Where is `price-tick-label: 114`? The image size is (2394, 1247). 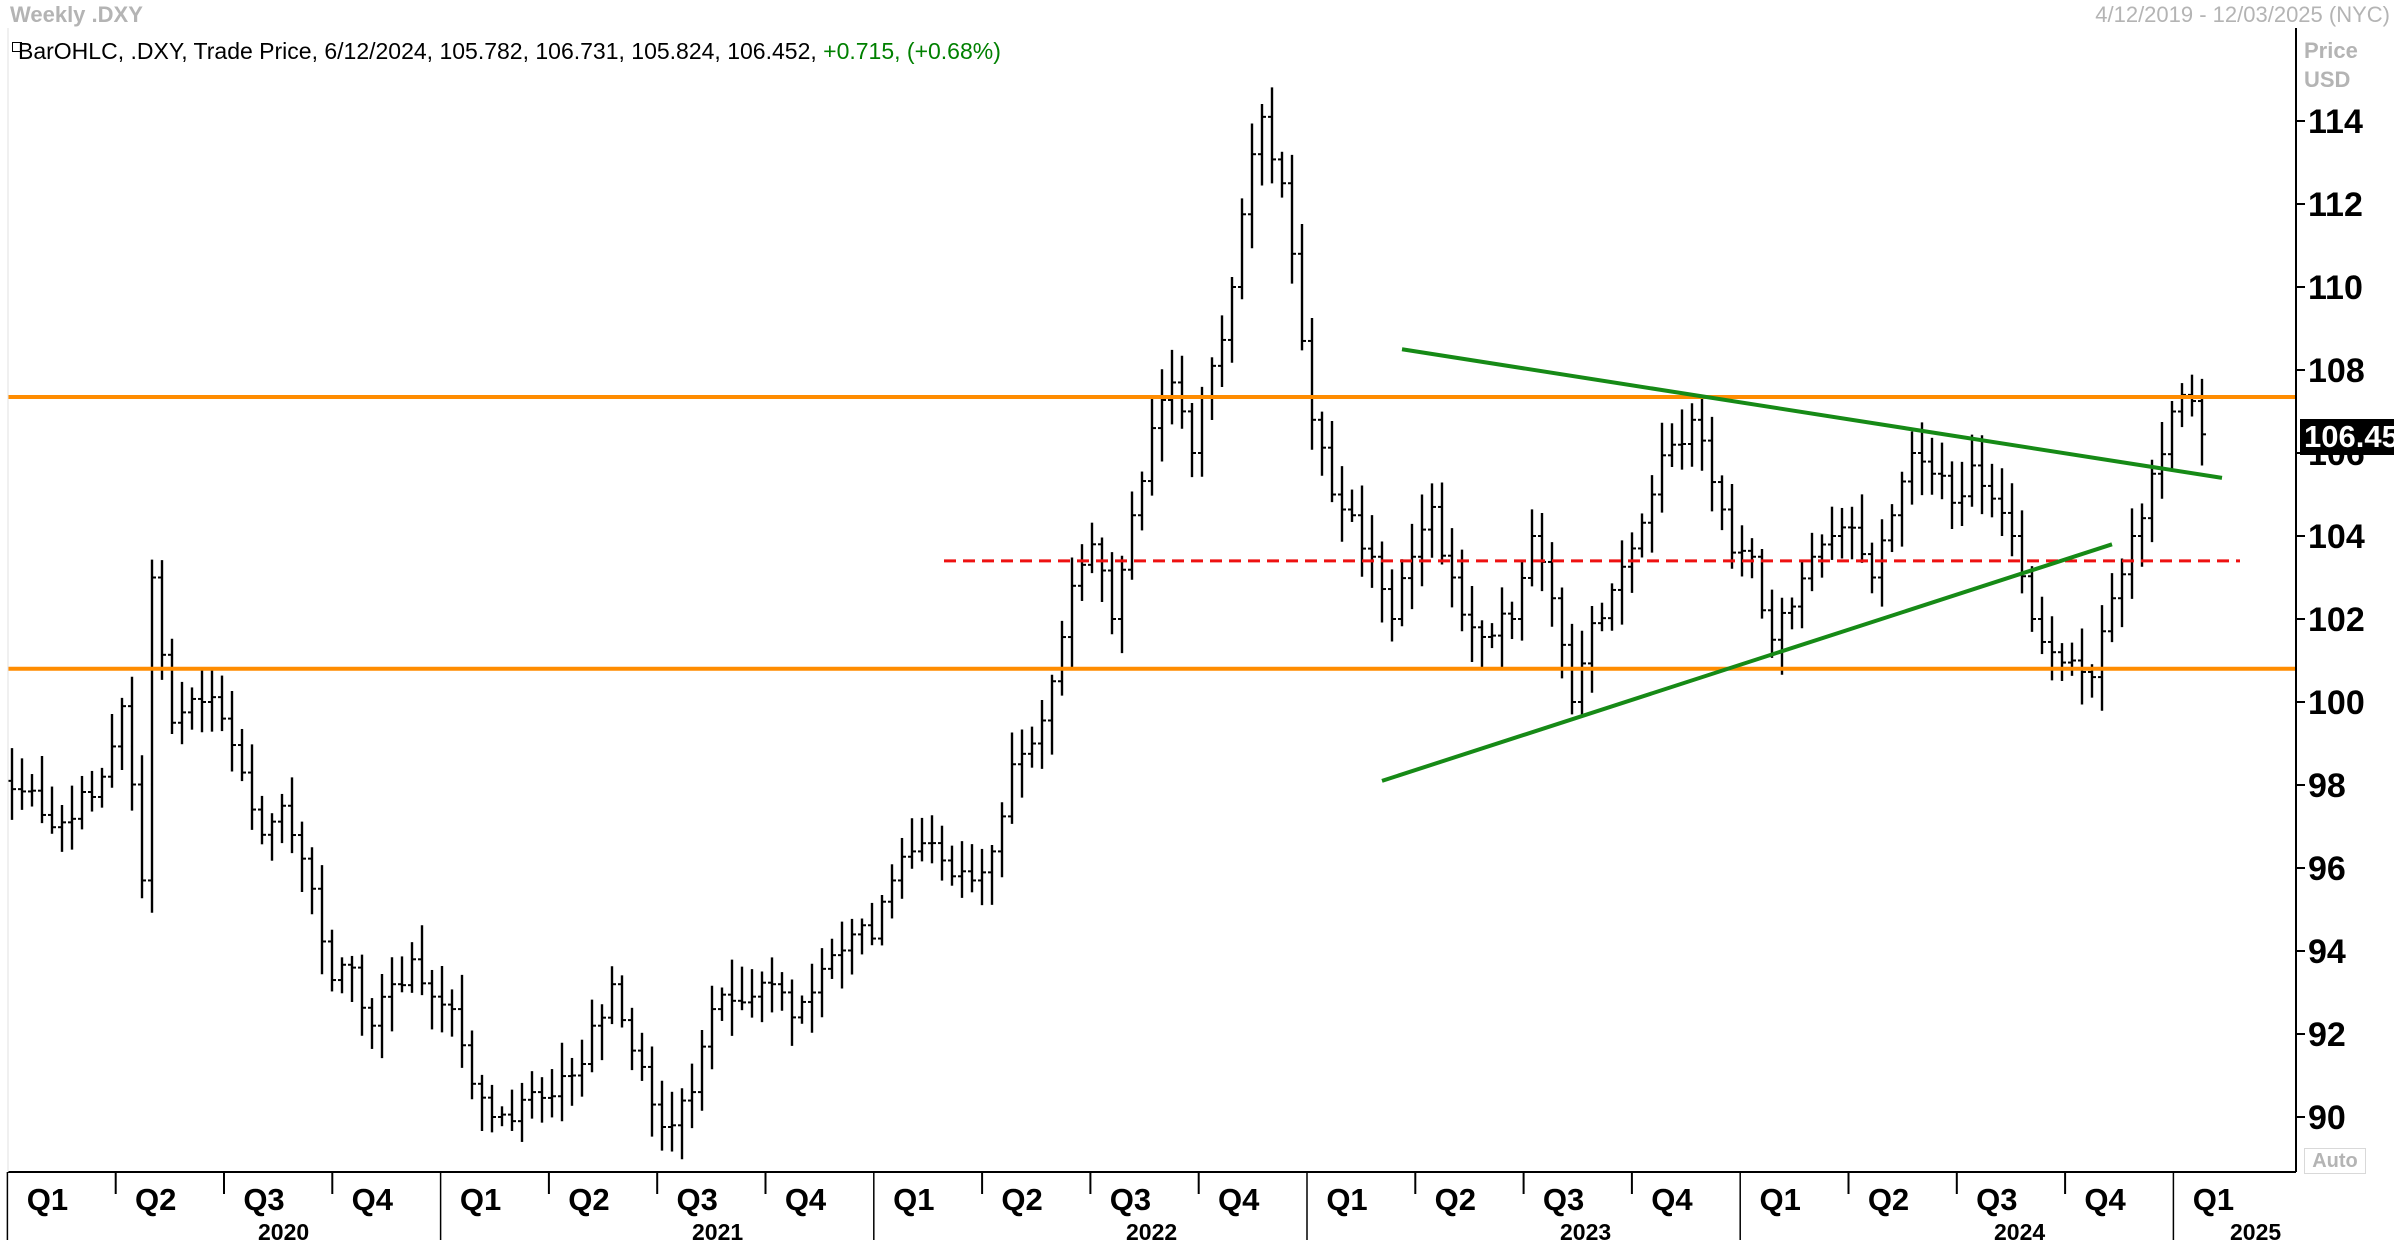 price-tick-label: 114 is located at coordinates (2335, 122).